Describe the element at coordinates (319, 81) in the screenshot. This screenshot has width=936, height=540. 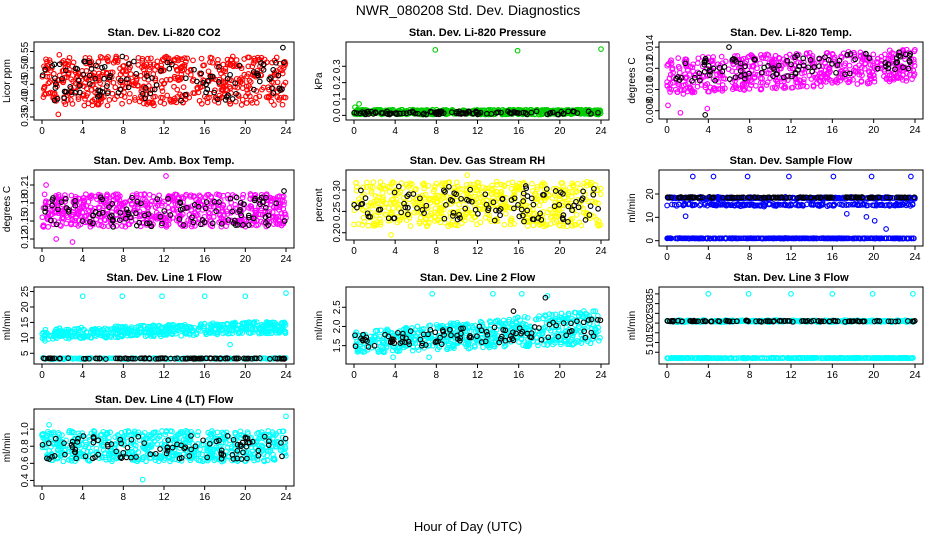
I see `y-axis-label: kPa` at that location.